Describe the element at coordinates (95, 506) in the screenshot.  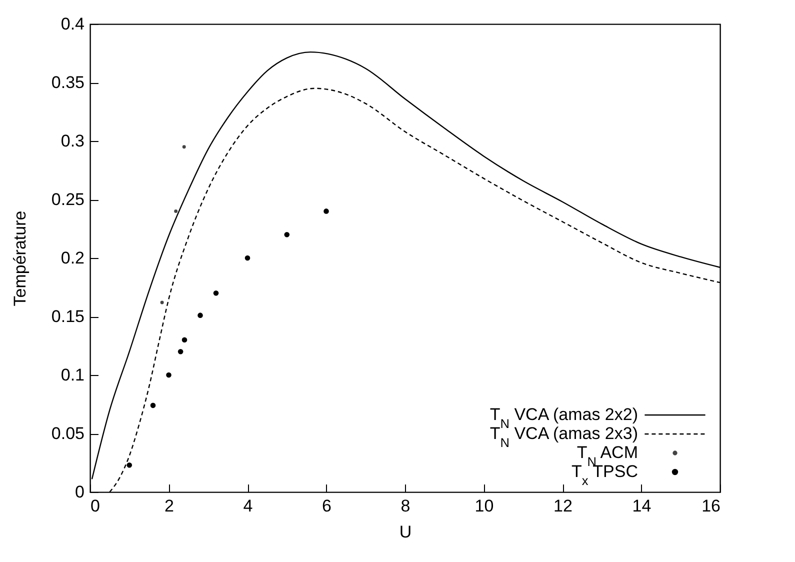
I see `x-tick-label: 0` at that location.